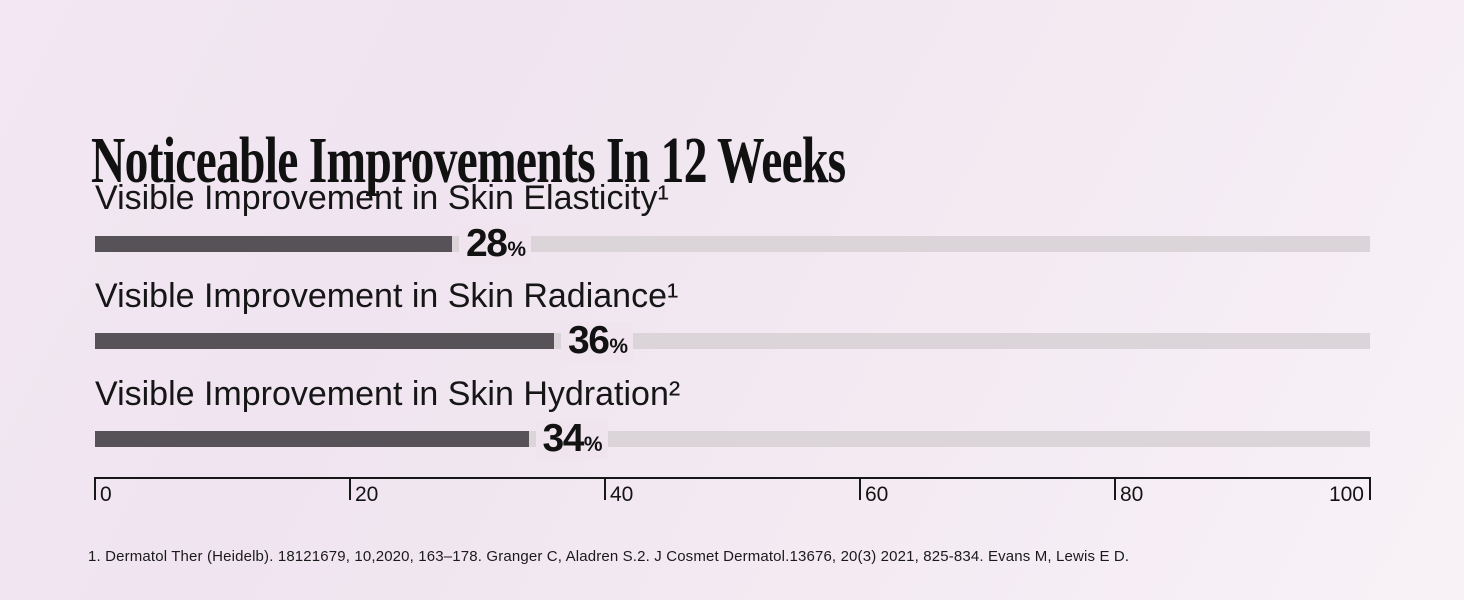 The width and height of the screenshot is (1464, 600). What do you see at coordinates (382, 198) in the screenshot?
I see `bar-label-skin-elasticity: Visible Improvement in Skin Elasticity¹` at bounding box center [382, 198].